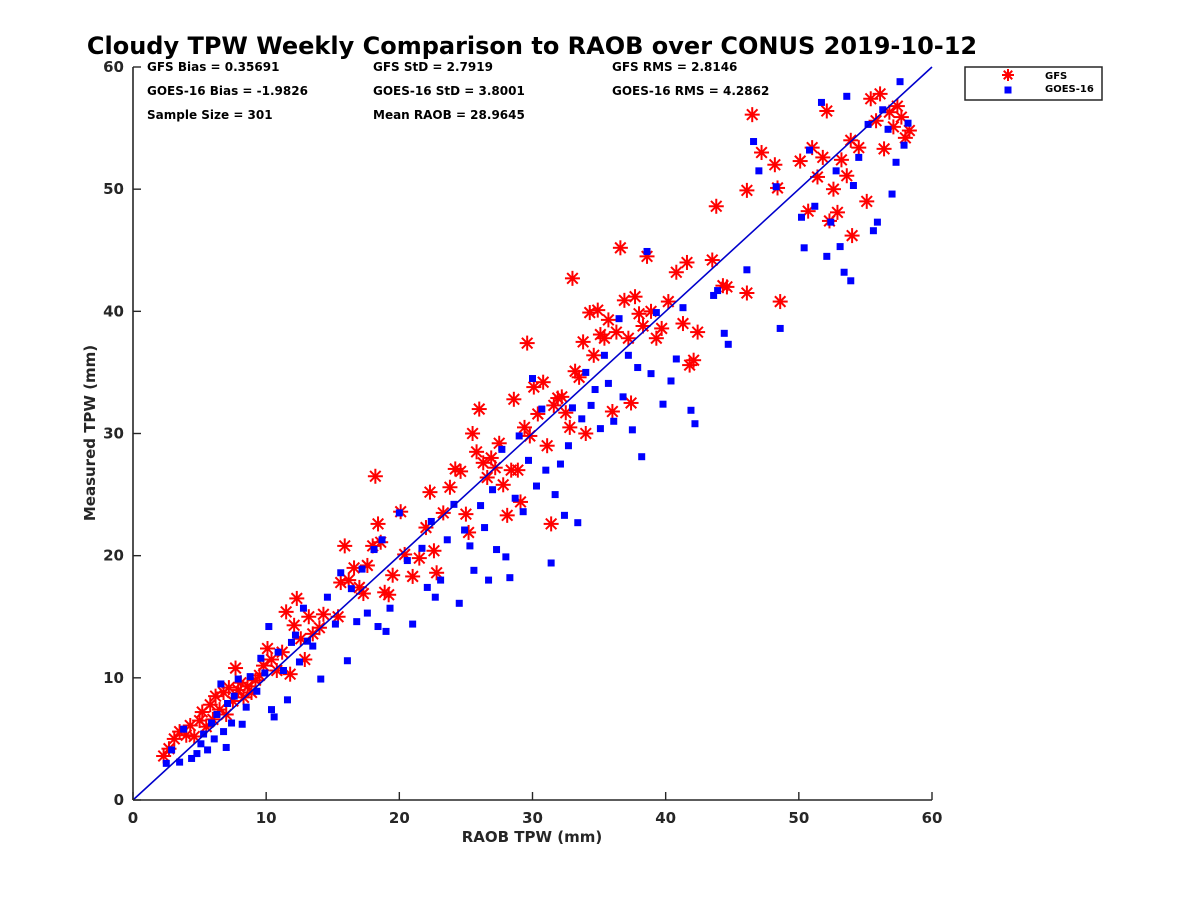 Image resolution: width=1200 pixels, height=900 pixels. Describe the element at coordinates (690, 91) in the screenshot. I see `goes16-rms-text: GOES-16 RMS = 4.2862` at that location.